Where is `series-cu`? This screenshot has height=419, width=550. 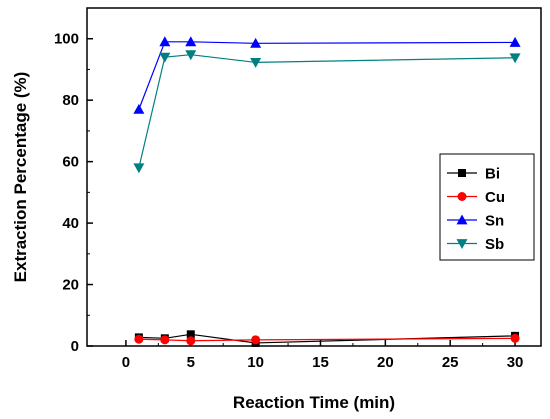
series-cu is located at coordinates (327, 339).